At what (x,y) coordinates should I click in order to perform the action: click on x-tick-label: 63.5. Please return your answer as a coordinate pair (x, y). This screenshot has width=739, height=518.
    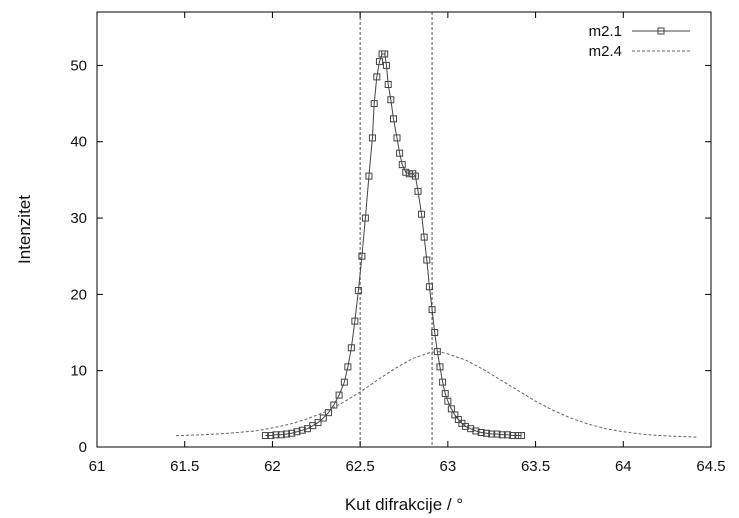
    Looking at the image, I should click on (535, 466).